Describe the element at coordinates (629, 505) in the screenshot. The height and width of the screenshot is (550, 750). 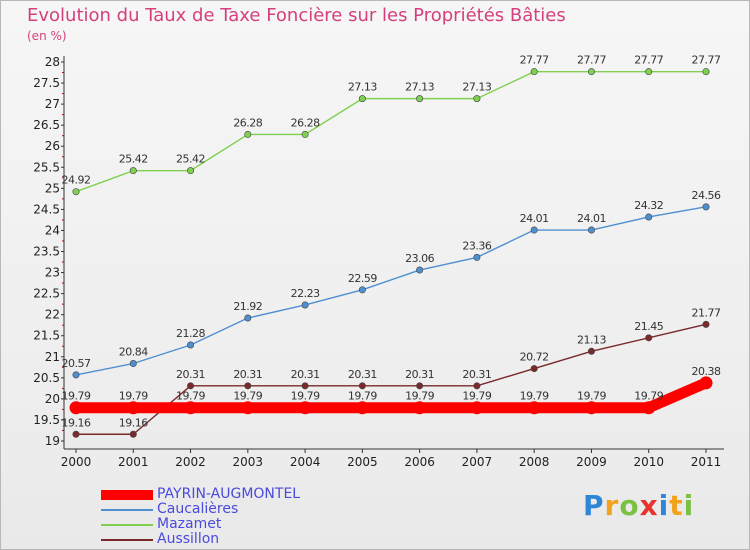
I see `logo-letter: o` at that location.